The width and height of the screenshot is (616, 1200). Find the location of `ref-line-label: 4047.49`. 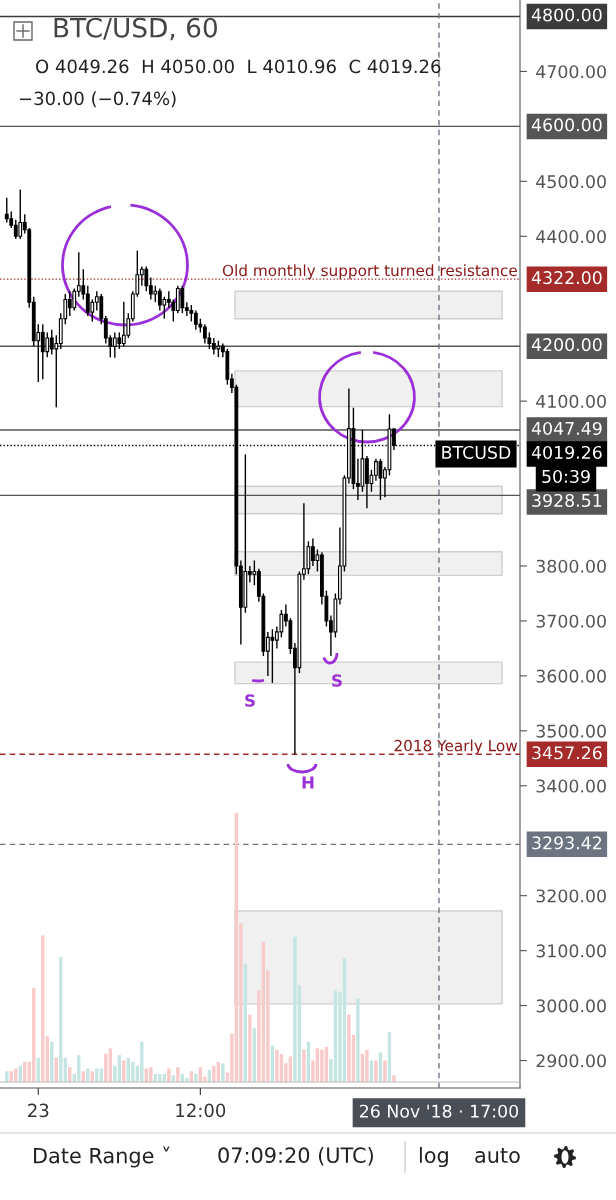

ref-line-label: 4047.49 is located at coordinates (566, 428).